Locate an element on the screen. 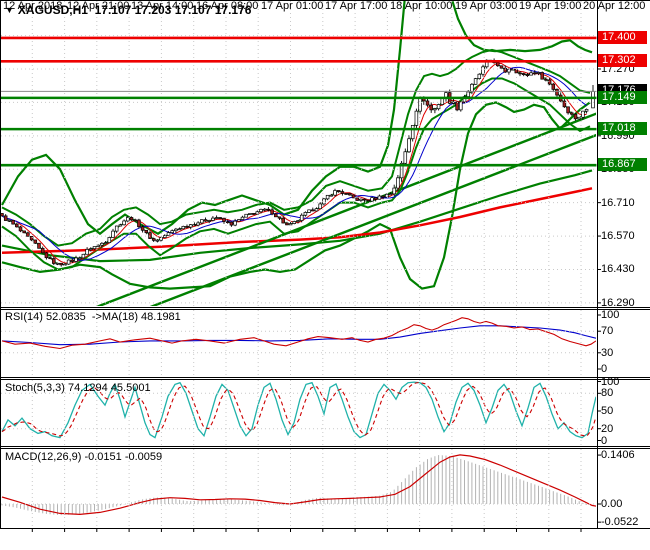  stoch-plot-area is located at coordinates (298, 410).